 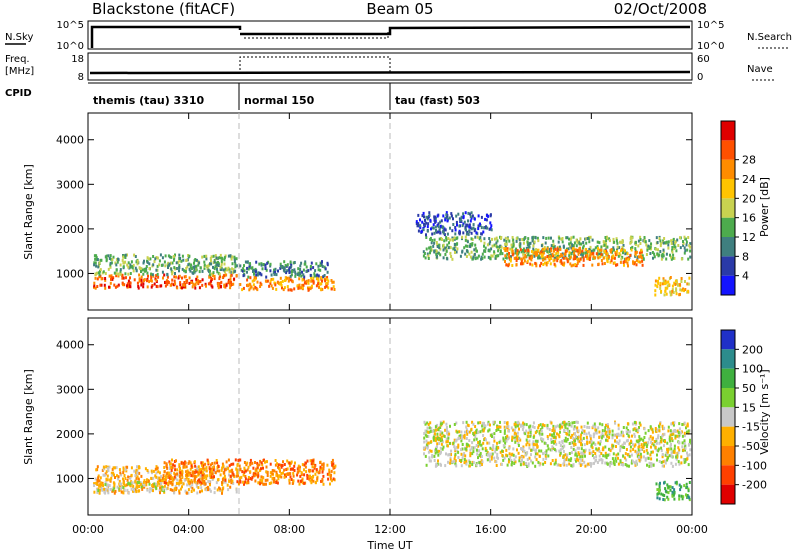 I want to click on colorbar-swatch, so click(x=728, y=417).